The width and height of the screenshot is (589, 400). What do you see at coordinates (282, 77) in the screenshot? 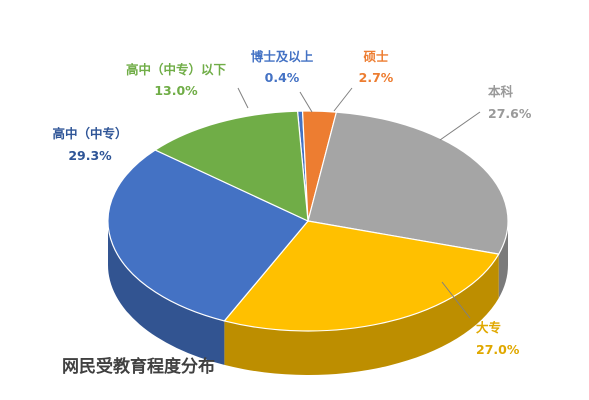
I see `slice-value-label-0: 0.4%` at bounding box center [282, 77].